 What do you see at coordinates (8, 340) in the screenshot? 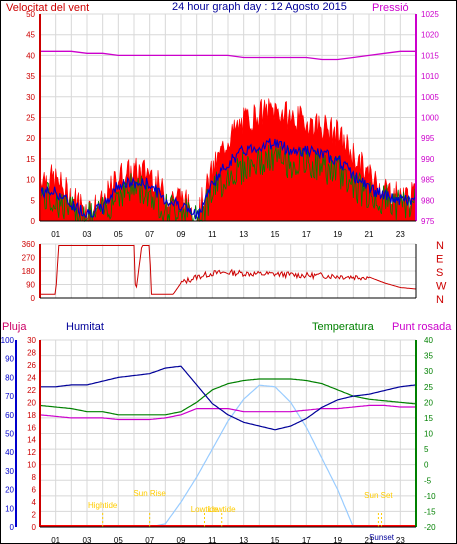
I see `humidity-tick-label: 100` at bounding box center [8, 340].